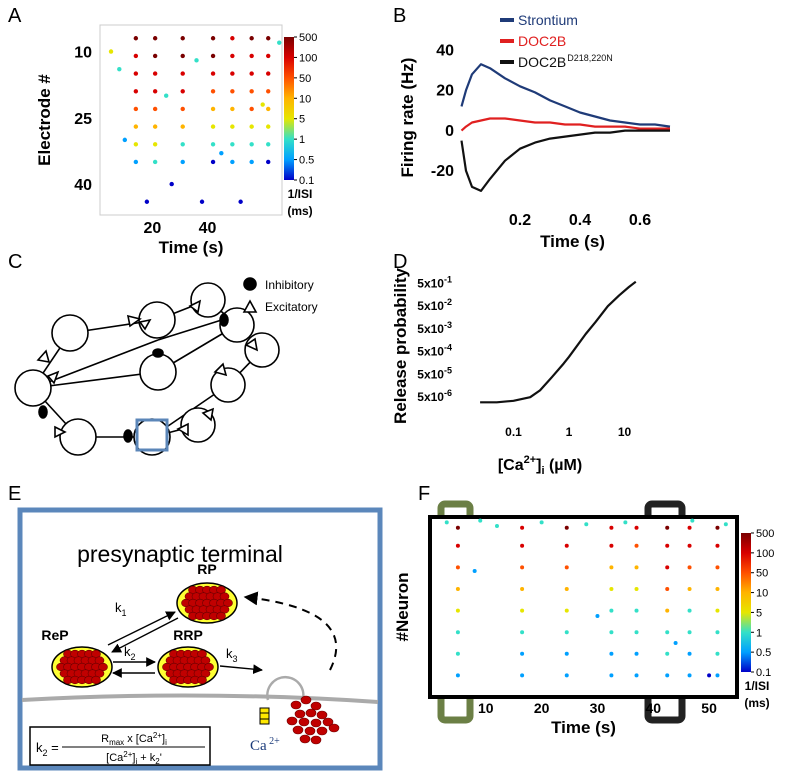  What do you see at coordinates (542, 62) in the screenshot?
I see `legend-label: DOC2B` at bounding box center [542, 62].